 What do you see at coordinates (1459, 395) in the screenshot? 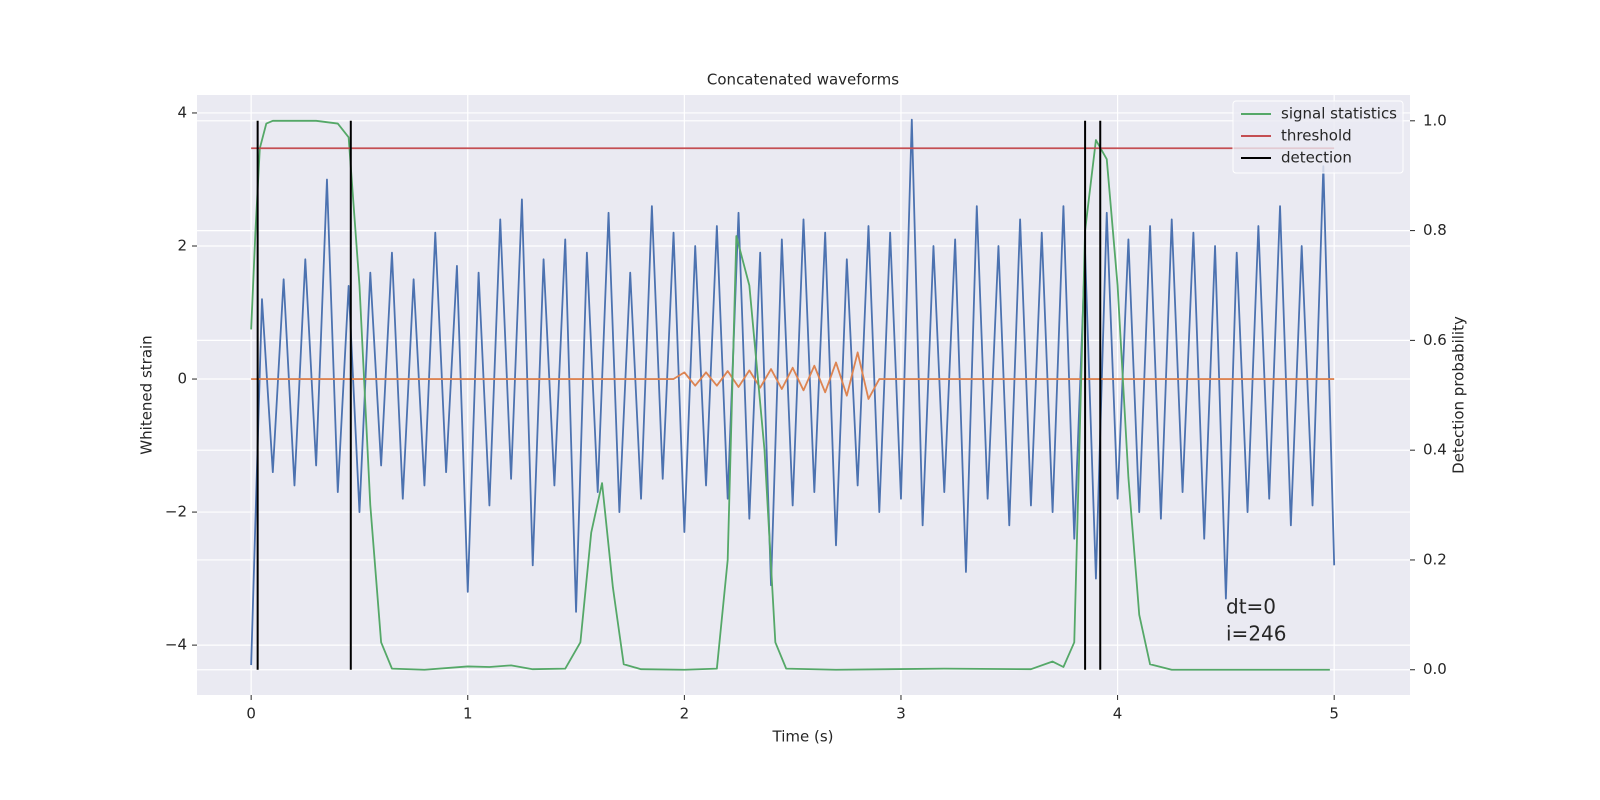
I see `y2-axis-label: Detection probability` at bounding box center [1459, 395].